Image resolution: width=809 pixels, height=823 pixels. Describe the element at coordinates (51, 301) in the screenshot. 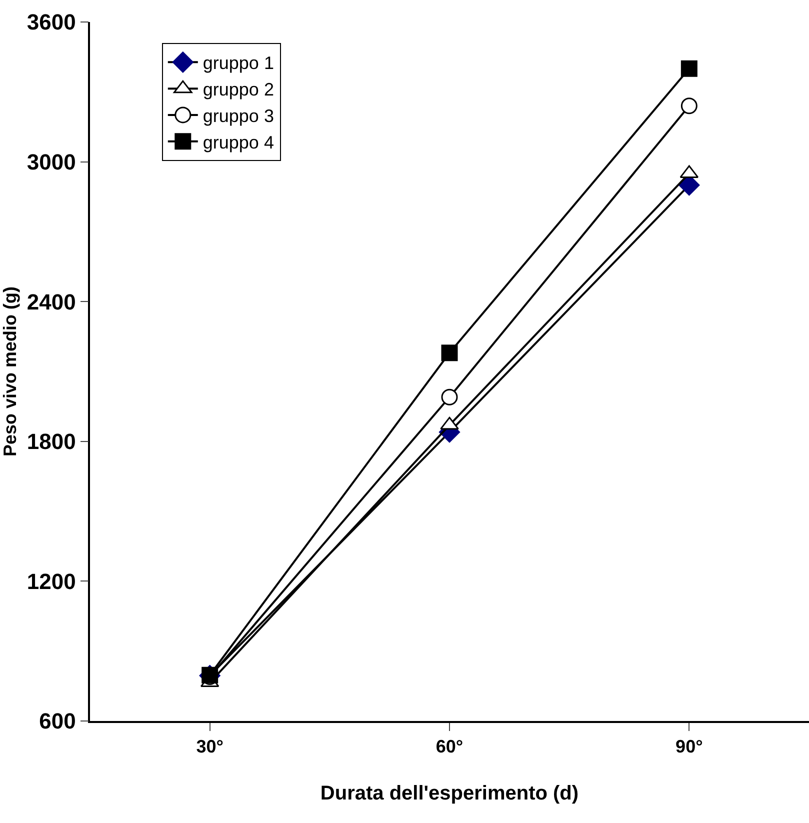

I see `y-tick-label: 2400` at that location.